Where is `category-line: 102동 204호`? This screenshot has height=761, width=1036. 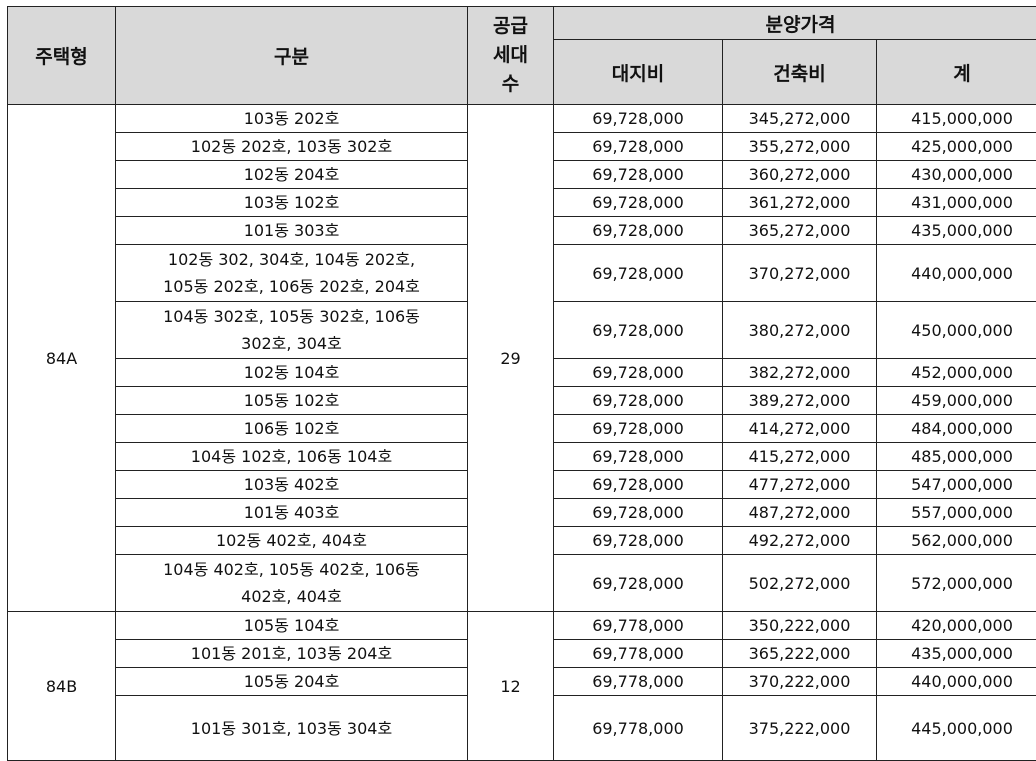 category-line: 102동 204호 is located at coordinates (292, 174).